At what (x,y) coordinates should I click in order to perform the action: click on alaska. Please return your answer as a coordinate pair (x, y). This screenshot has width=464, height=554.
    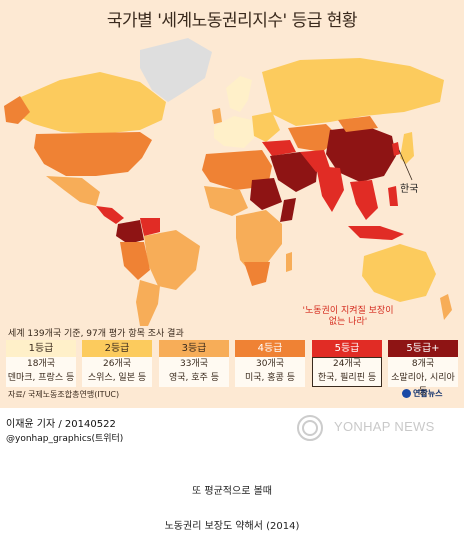
    Looking at the image, I should click on (17, 110).